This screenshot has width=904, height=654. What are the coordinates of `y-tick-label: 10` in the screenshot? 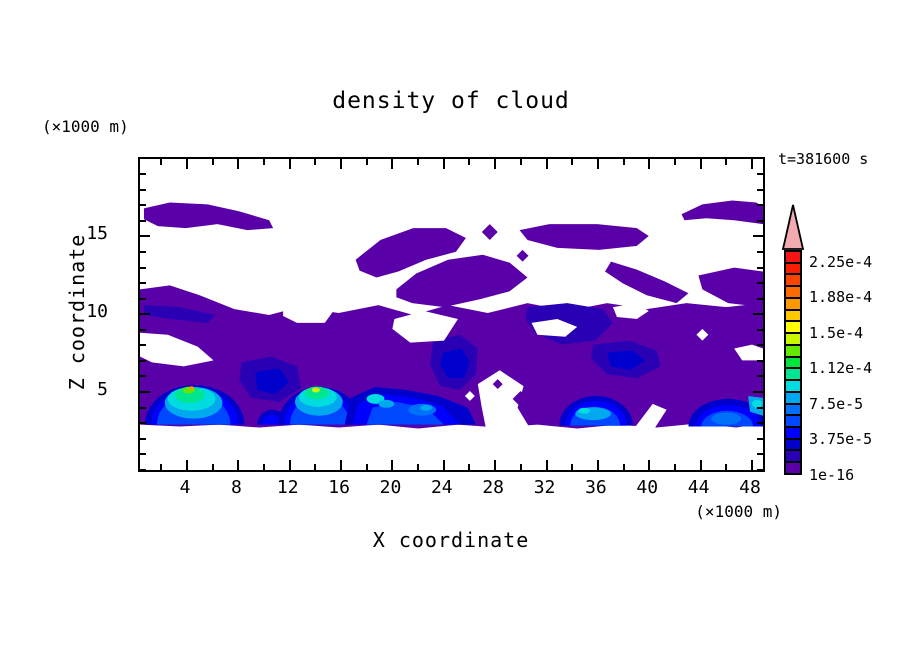 It's located at (97, 312).